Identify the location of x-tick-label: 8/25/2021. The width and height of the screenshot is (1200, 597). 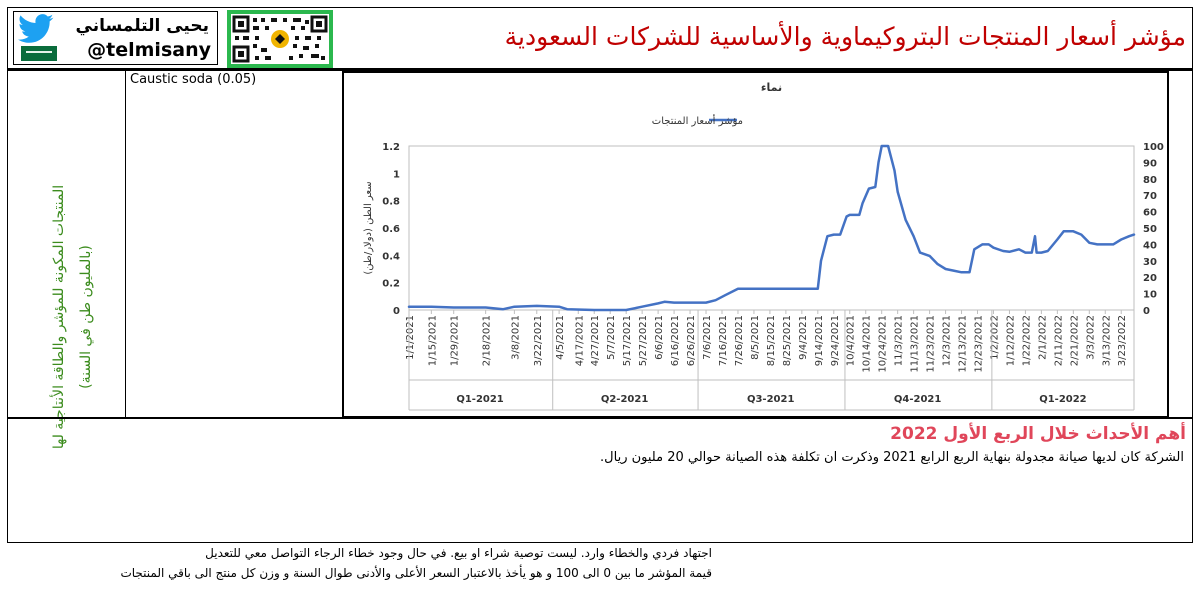
(787, 340).